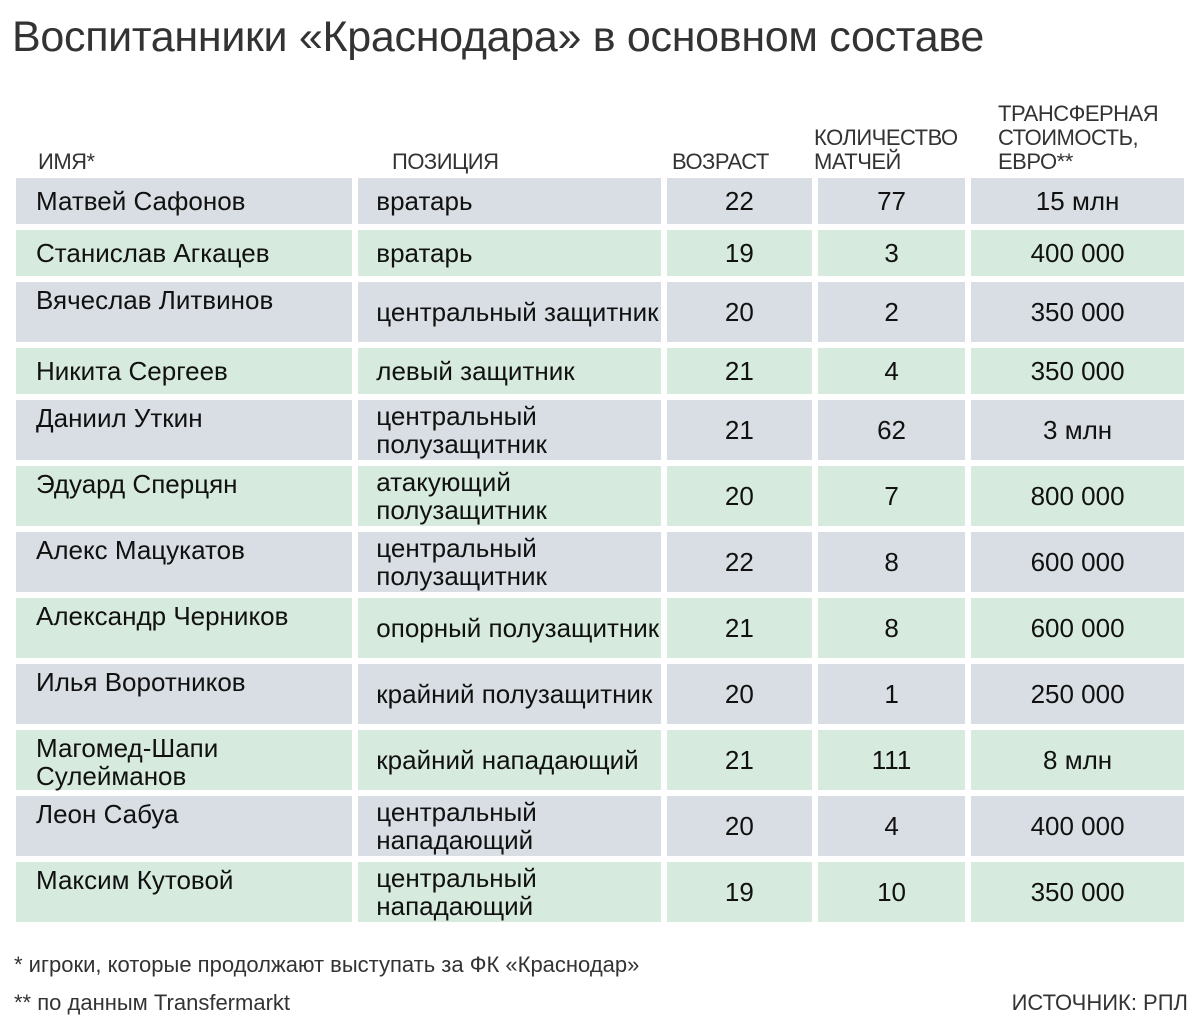 The width and height of the screenshot is (1200, 1029). I want to click on cell-position: крайний нападающий, so click(509, 760).